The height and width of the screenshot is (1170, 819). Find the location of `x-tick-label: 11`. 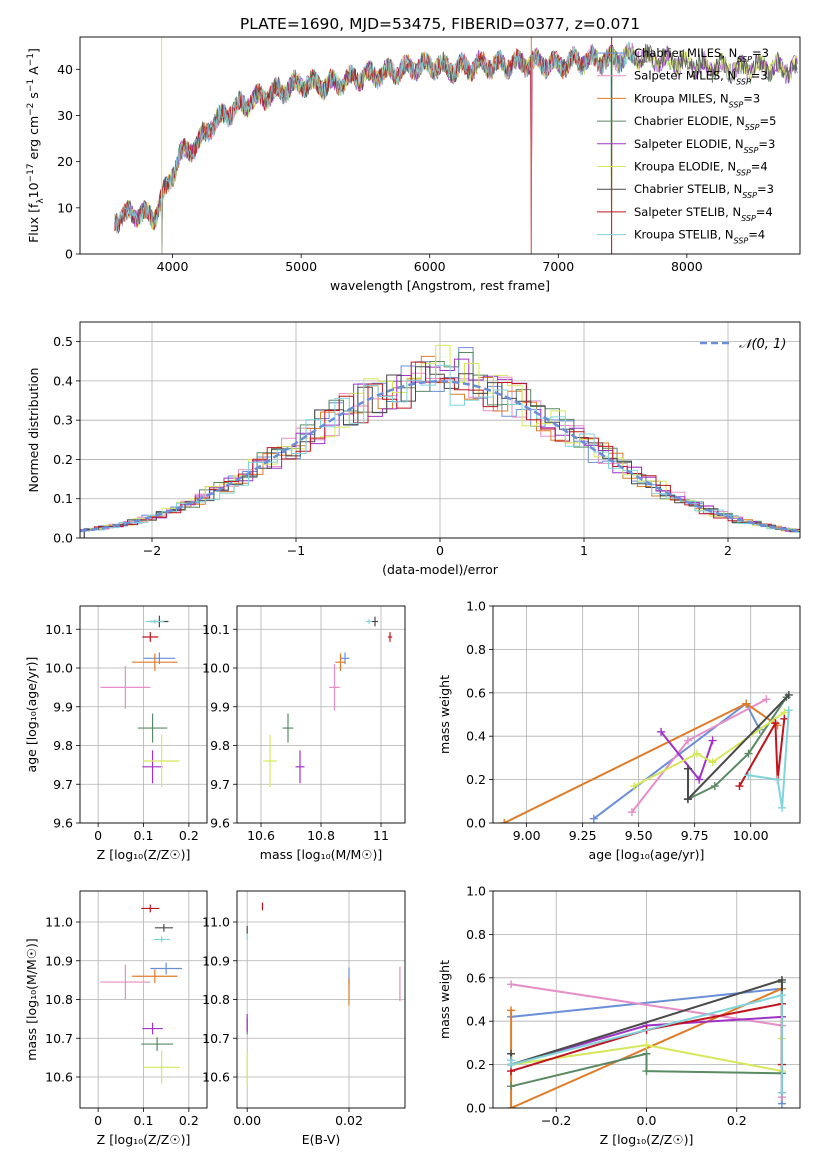

x-tick-label: 11 is located at coordinates (381, 835).